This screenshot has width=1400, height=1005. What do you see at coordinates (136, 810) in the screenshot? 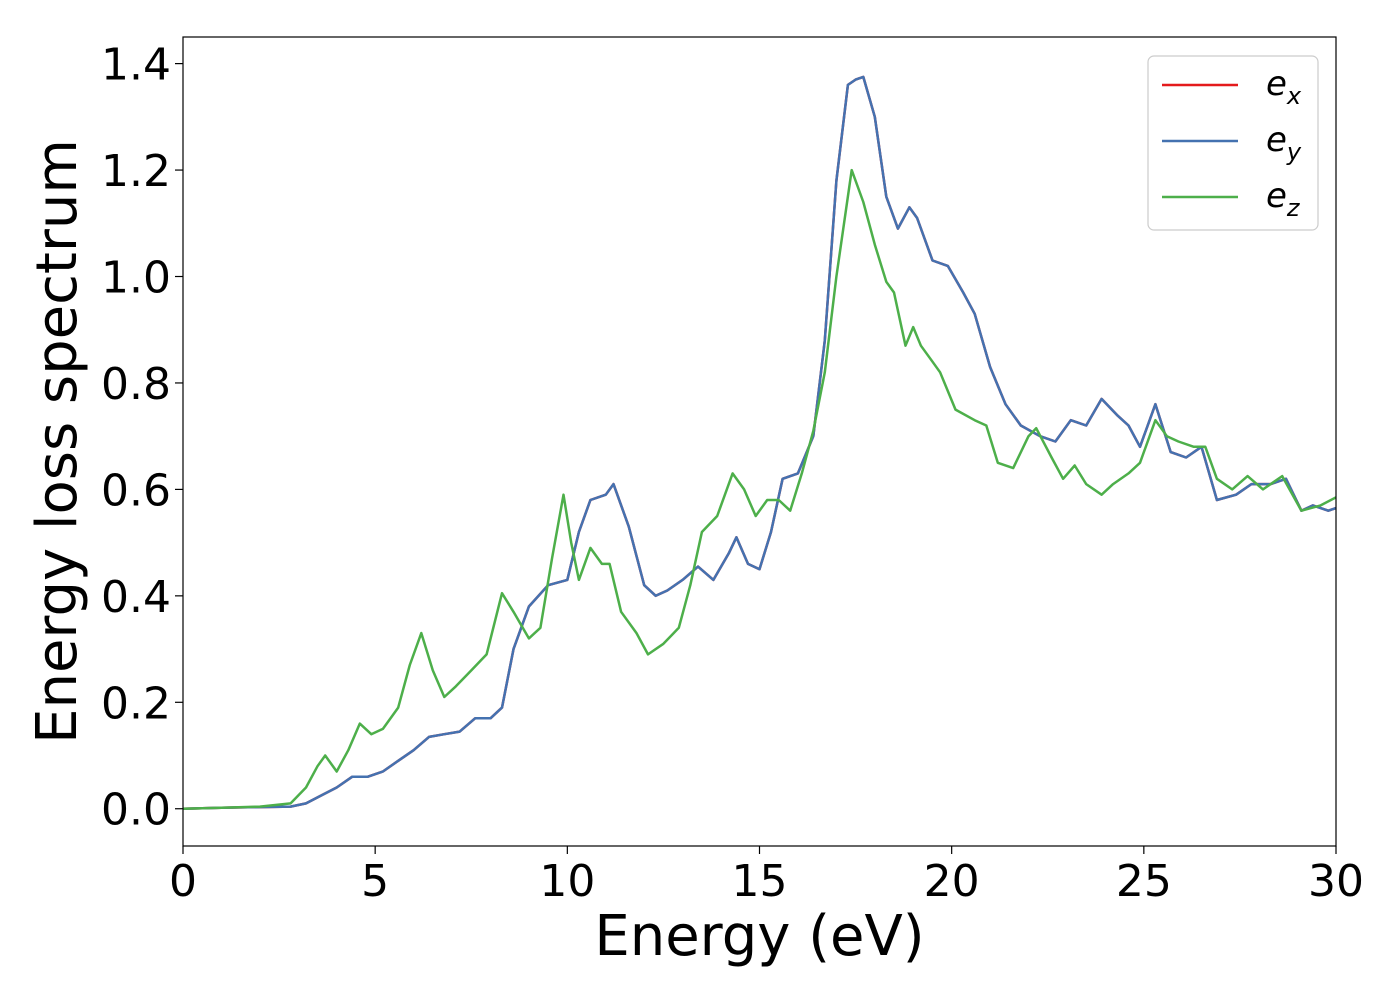
I see `y-tick-label: 0.0` at bounding box center [136, 810].